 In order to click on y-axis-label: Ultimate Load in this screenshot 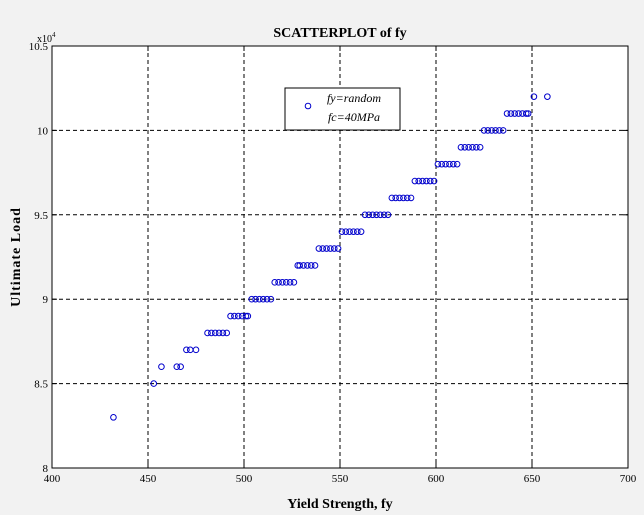, I will do `click(16, 257)`.